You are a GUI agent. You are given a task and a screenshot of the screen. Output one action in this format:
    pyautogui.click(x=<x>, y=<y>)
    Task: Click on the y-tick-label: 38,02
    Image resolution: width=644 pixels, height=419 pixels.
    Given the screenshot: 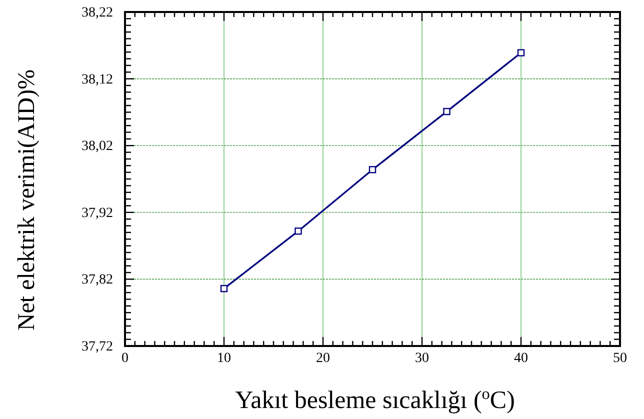 What is the action you would take?
    pyautogui.click(x=97, y=146)
    